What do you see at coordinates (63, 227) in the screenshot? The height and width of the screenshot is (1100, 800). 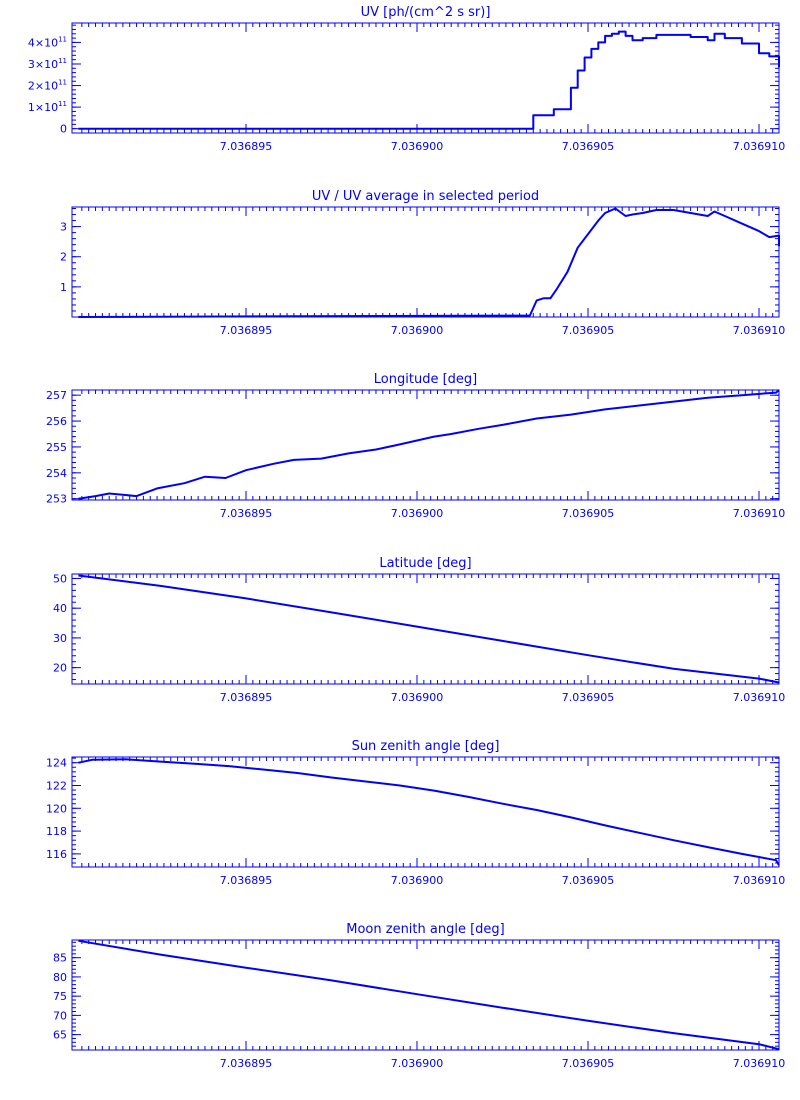 I see `y-tick-label: 3` at bounding box center [63, 227].